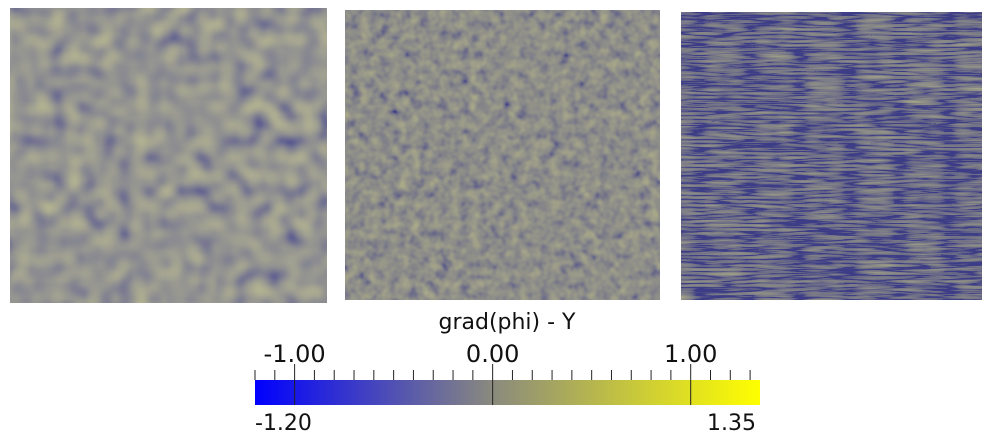 This screenshot has height=441, width=984. Describe the element at coordinates (283, 423) in the screenshot. I see `range-min-label: -1.20` at that location.